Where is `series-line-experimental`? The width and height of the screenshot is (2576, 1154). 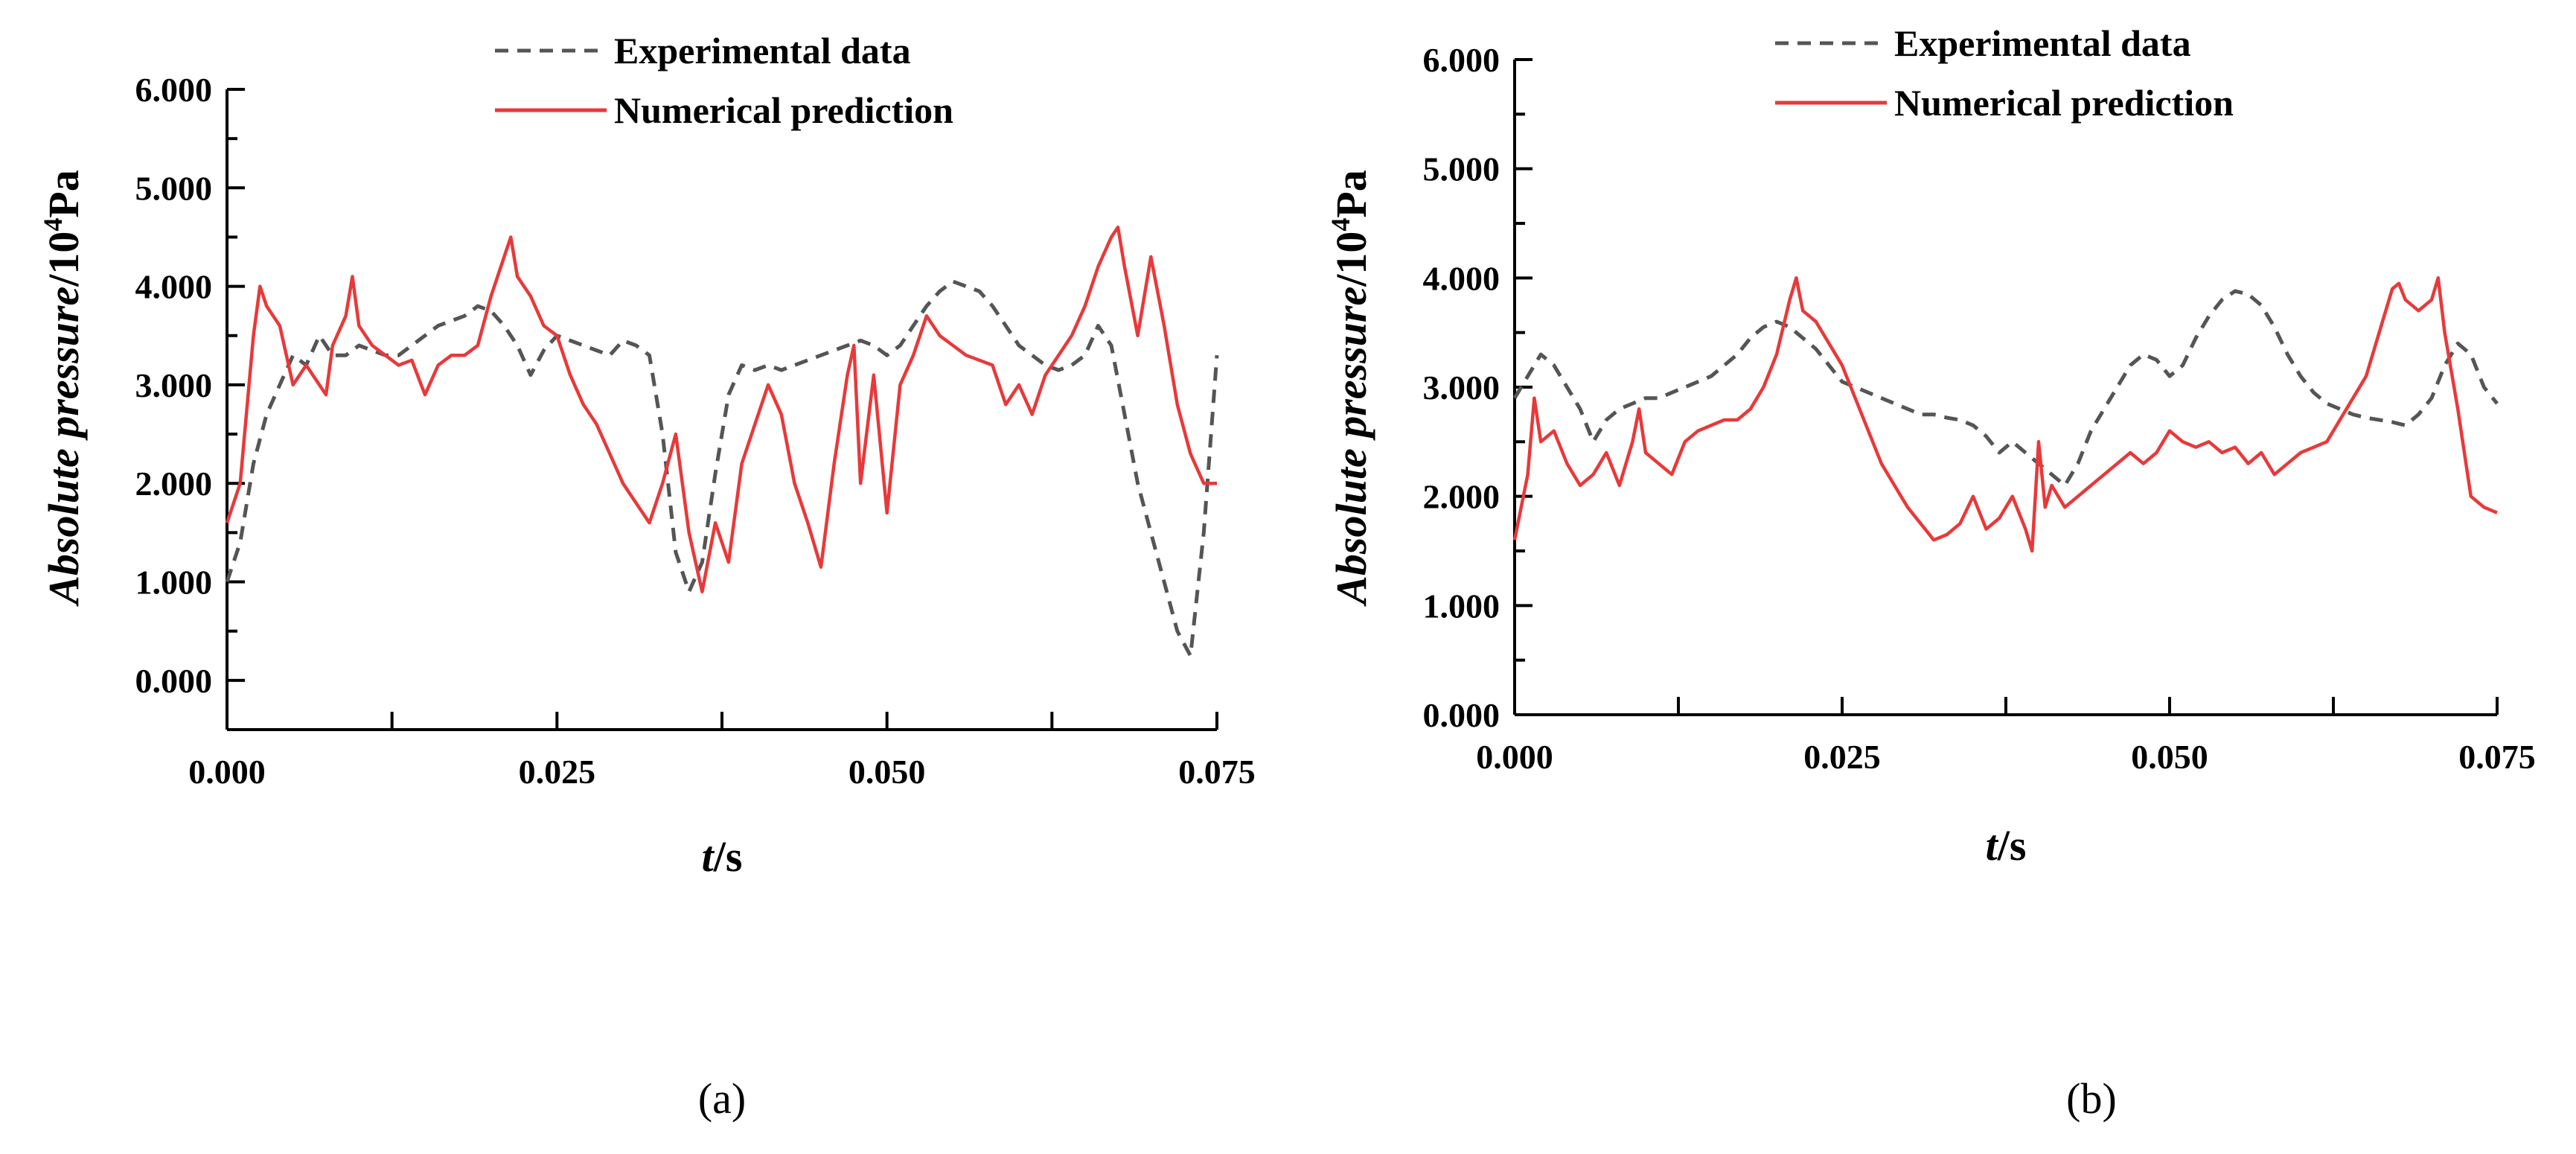
series-line-experimental is located at coordinates (2005, 388).